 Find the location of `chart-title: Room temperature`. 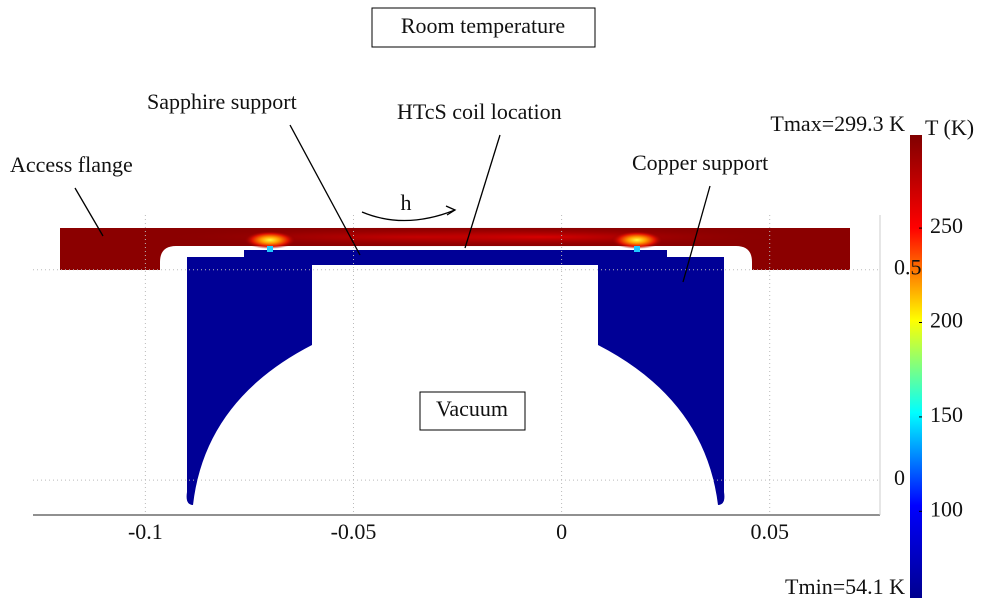

chart-title: Room temperature is located at coordinates (483, 25).